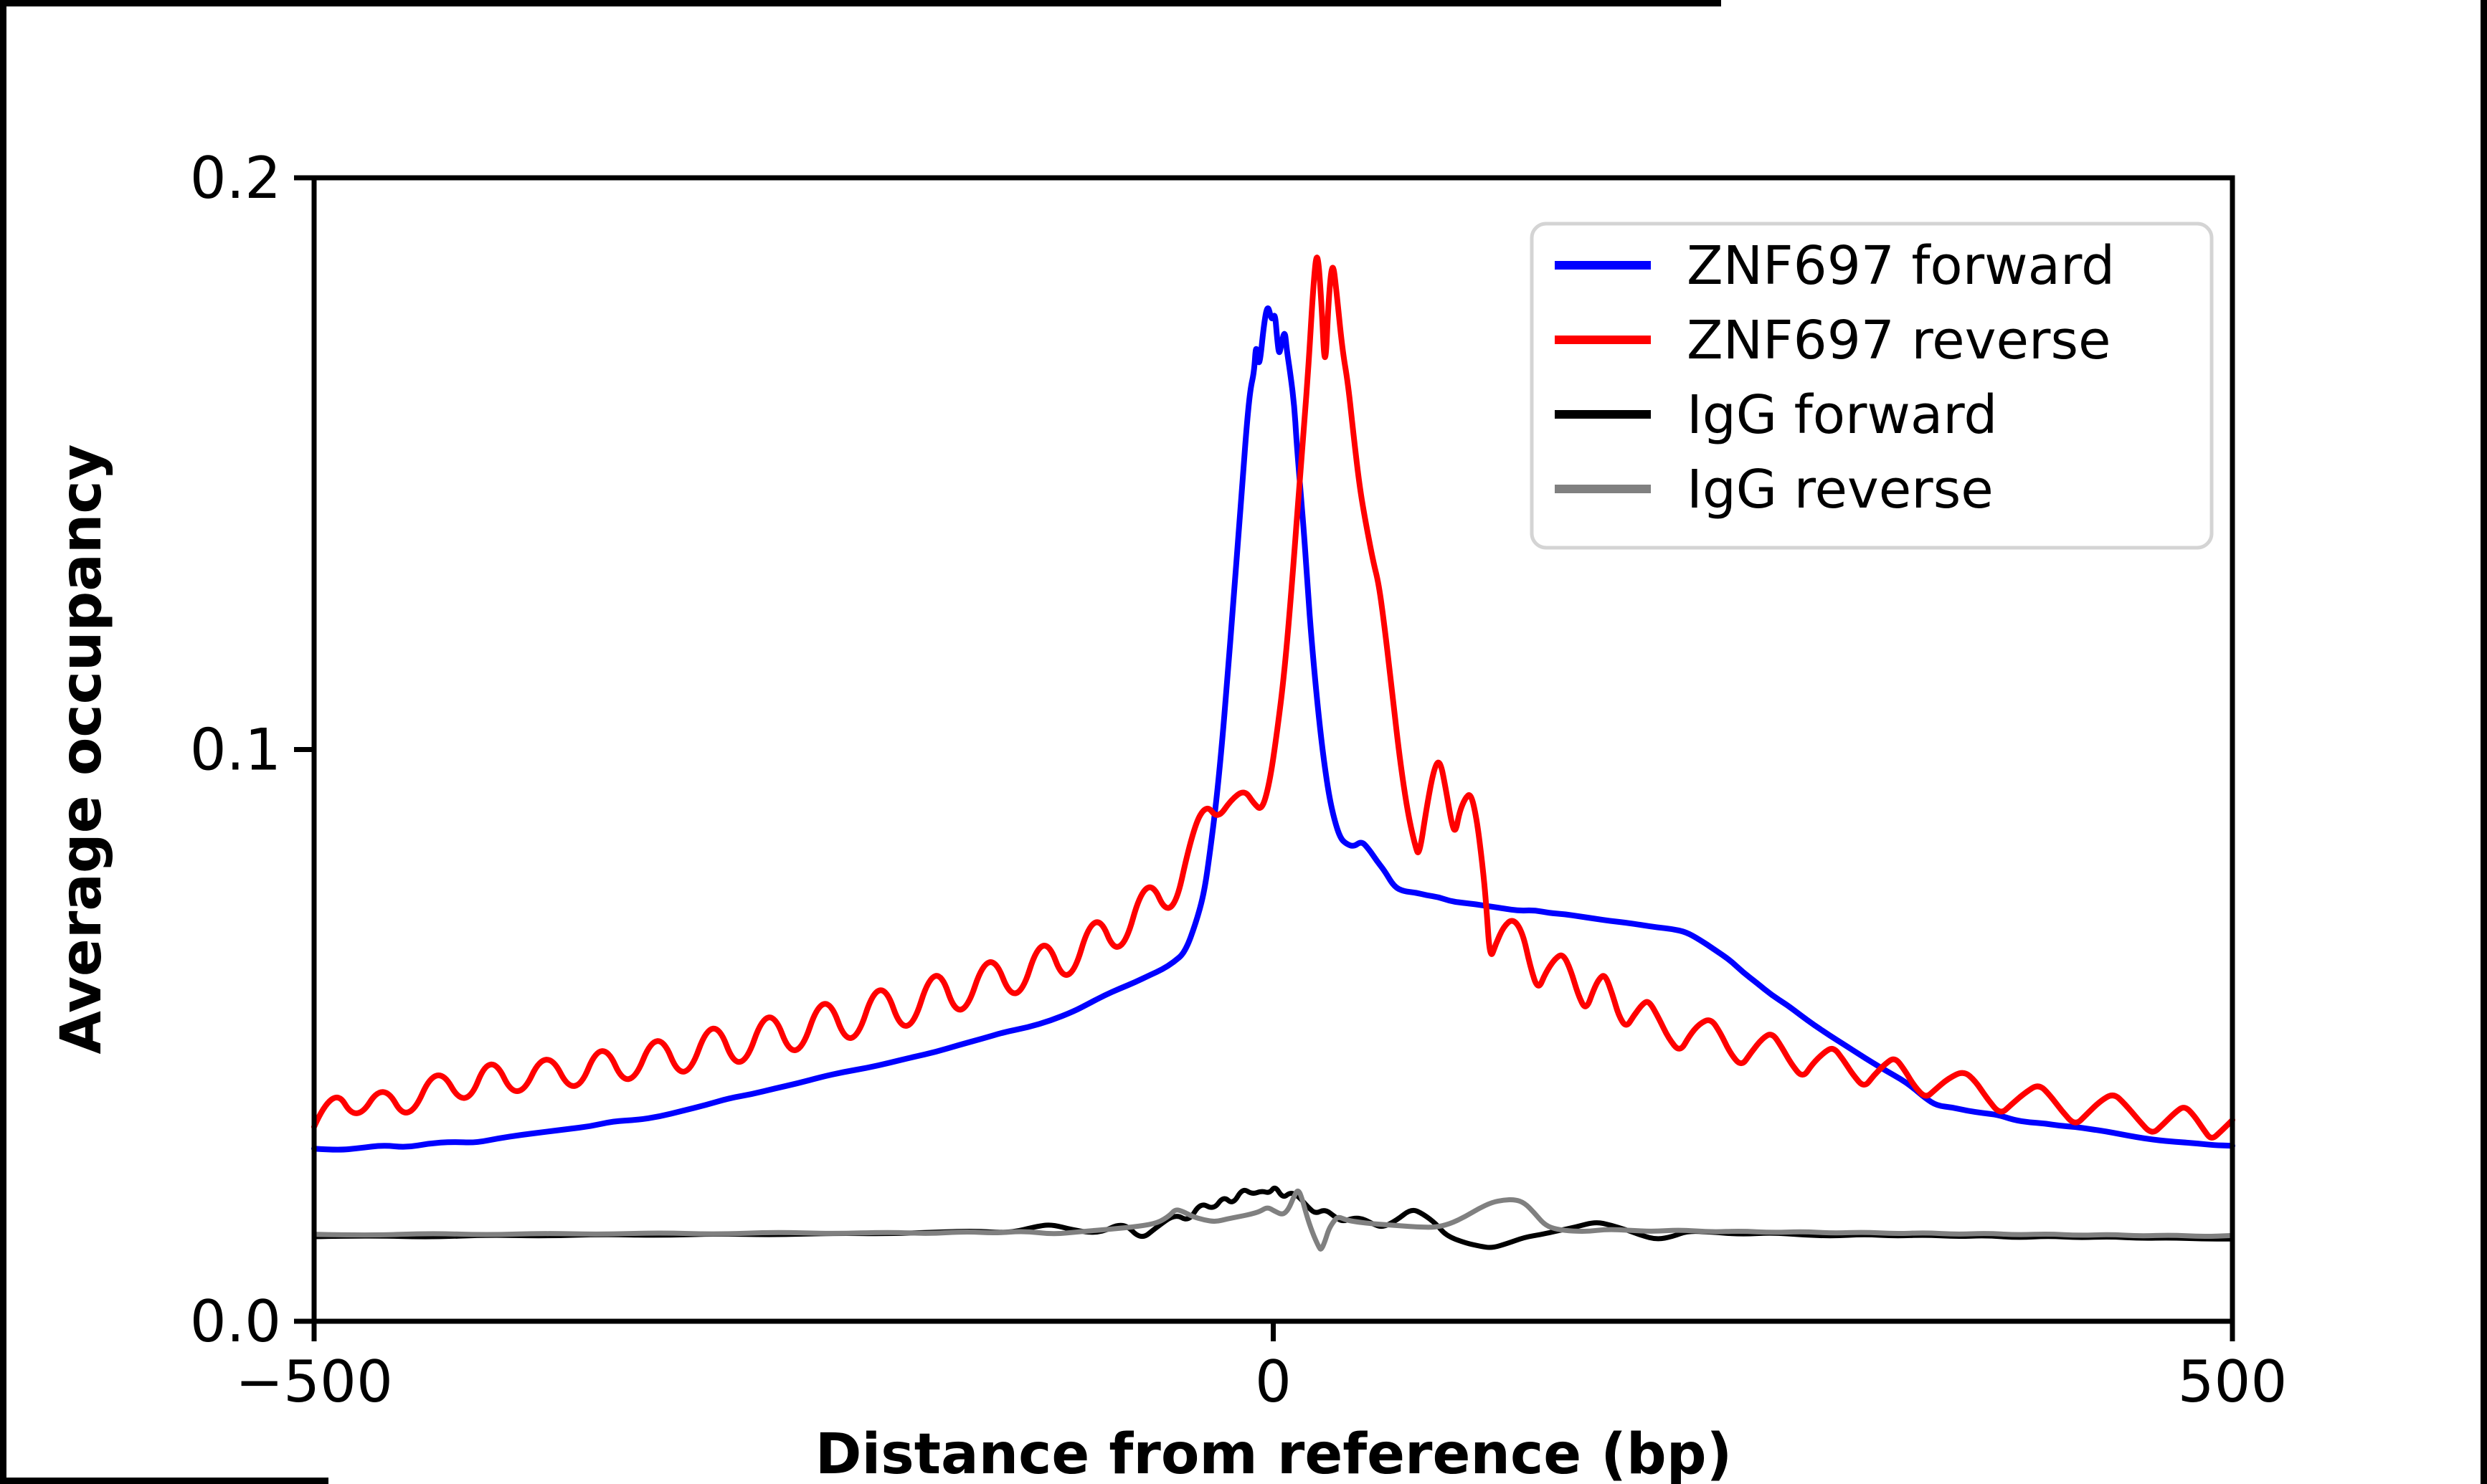  What do you see at coordinates (3, 742) in the screenshot?
I see `crop-border-left` at bounding box center [3, 742].